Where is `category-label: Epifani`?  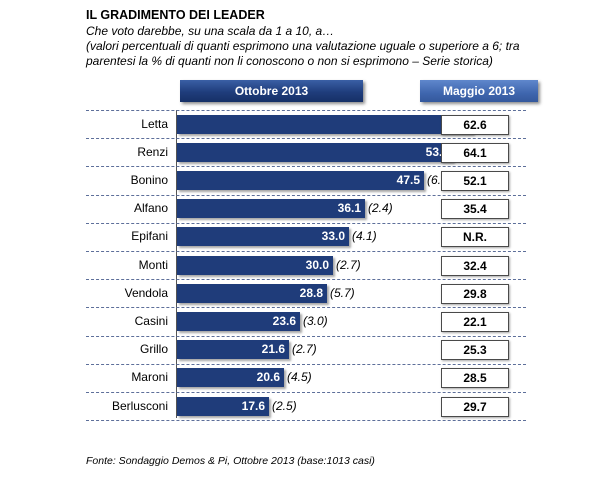 category-label: Epifani is located at coordinates (149, 236).